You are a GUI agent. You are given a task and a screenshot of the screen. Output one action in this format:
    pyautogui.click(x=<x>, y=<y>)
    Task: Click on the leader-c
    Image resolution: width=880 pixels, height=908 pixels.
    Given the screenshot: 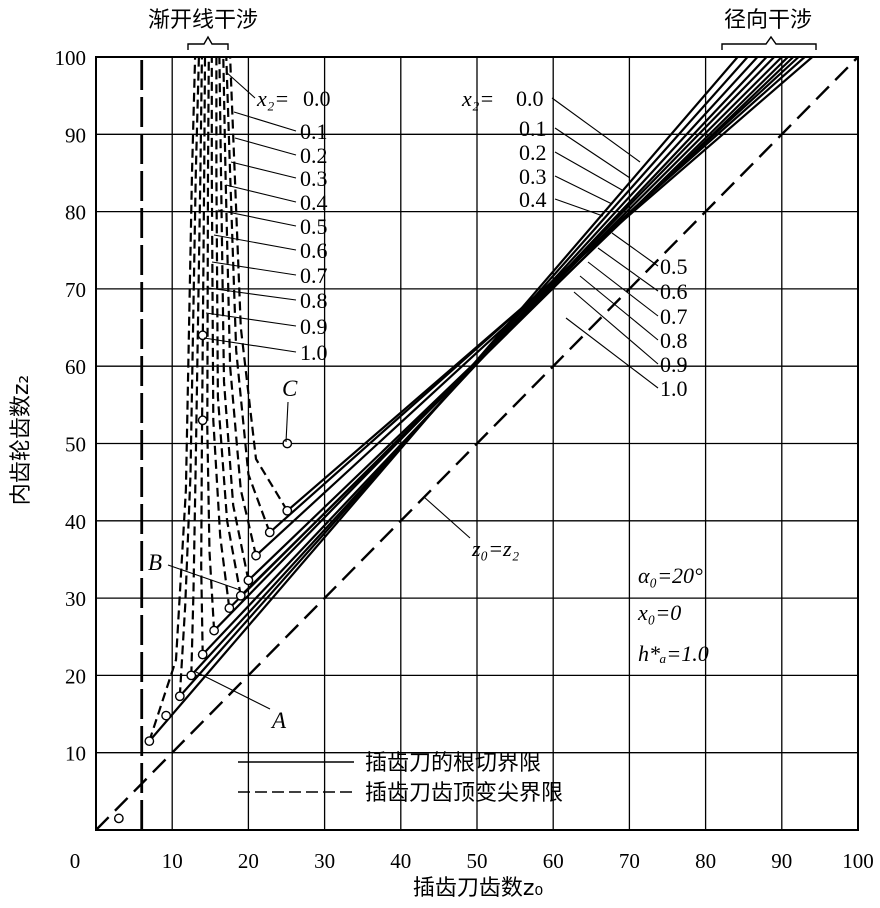 What is the action you would take?
    pyautogui.click(x=287, y=422)
    